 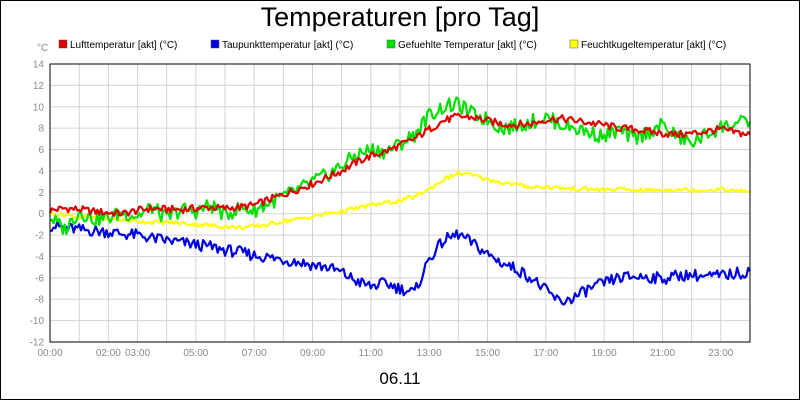 What do you see at coordinates (653, 45) in the screenshot?
I see `legend-label-feuchtkugeltemperatur: Feuchtkugeltemperatur [akt] (°C)` at bounding box center [653, 45].